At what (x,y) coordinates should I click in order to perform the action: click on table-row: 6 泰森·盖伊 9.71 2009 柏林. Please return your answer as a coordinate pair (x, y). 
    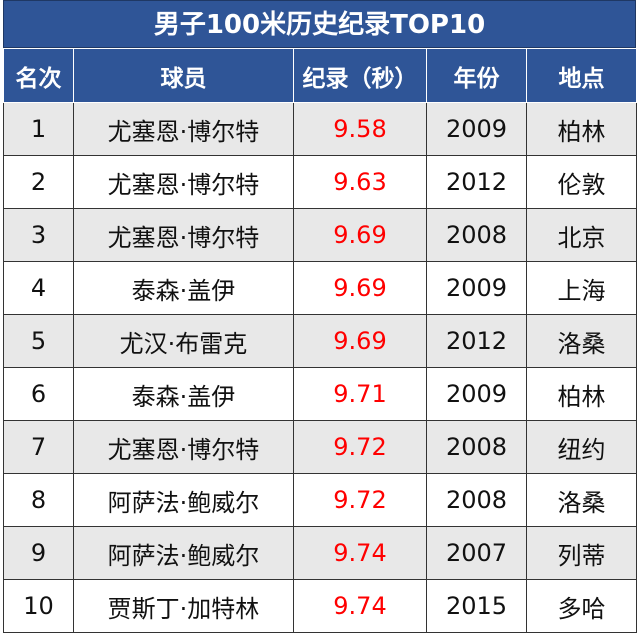
    Looking at the image, I should click on (320, 394).